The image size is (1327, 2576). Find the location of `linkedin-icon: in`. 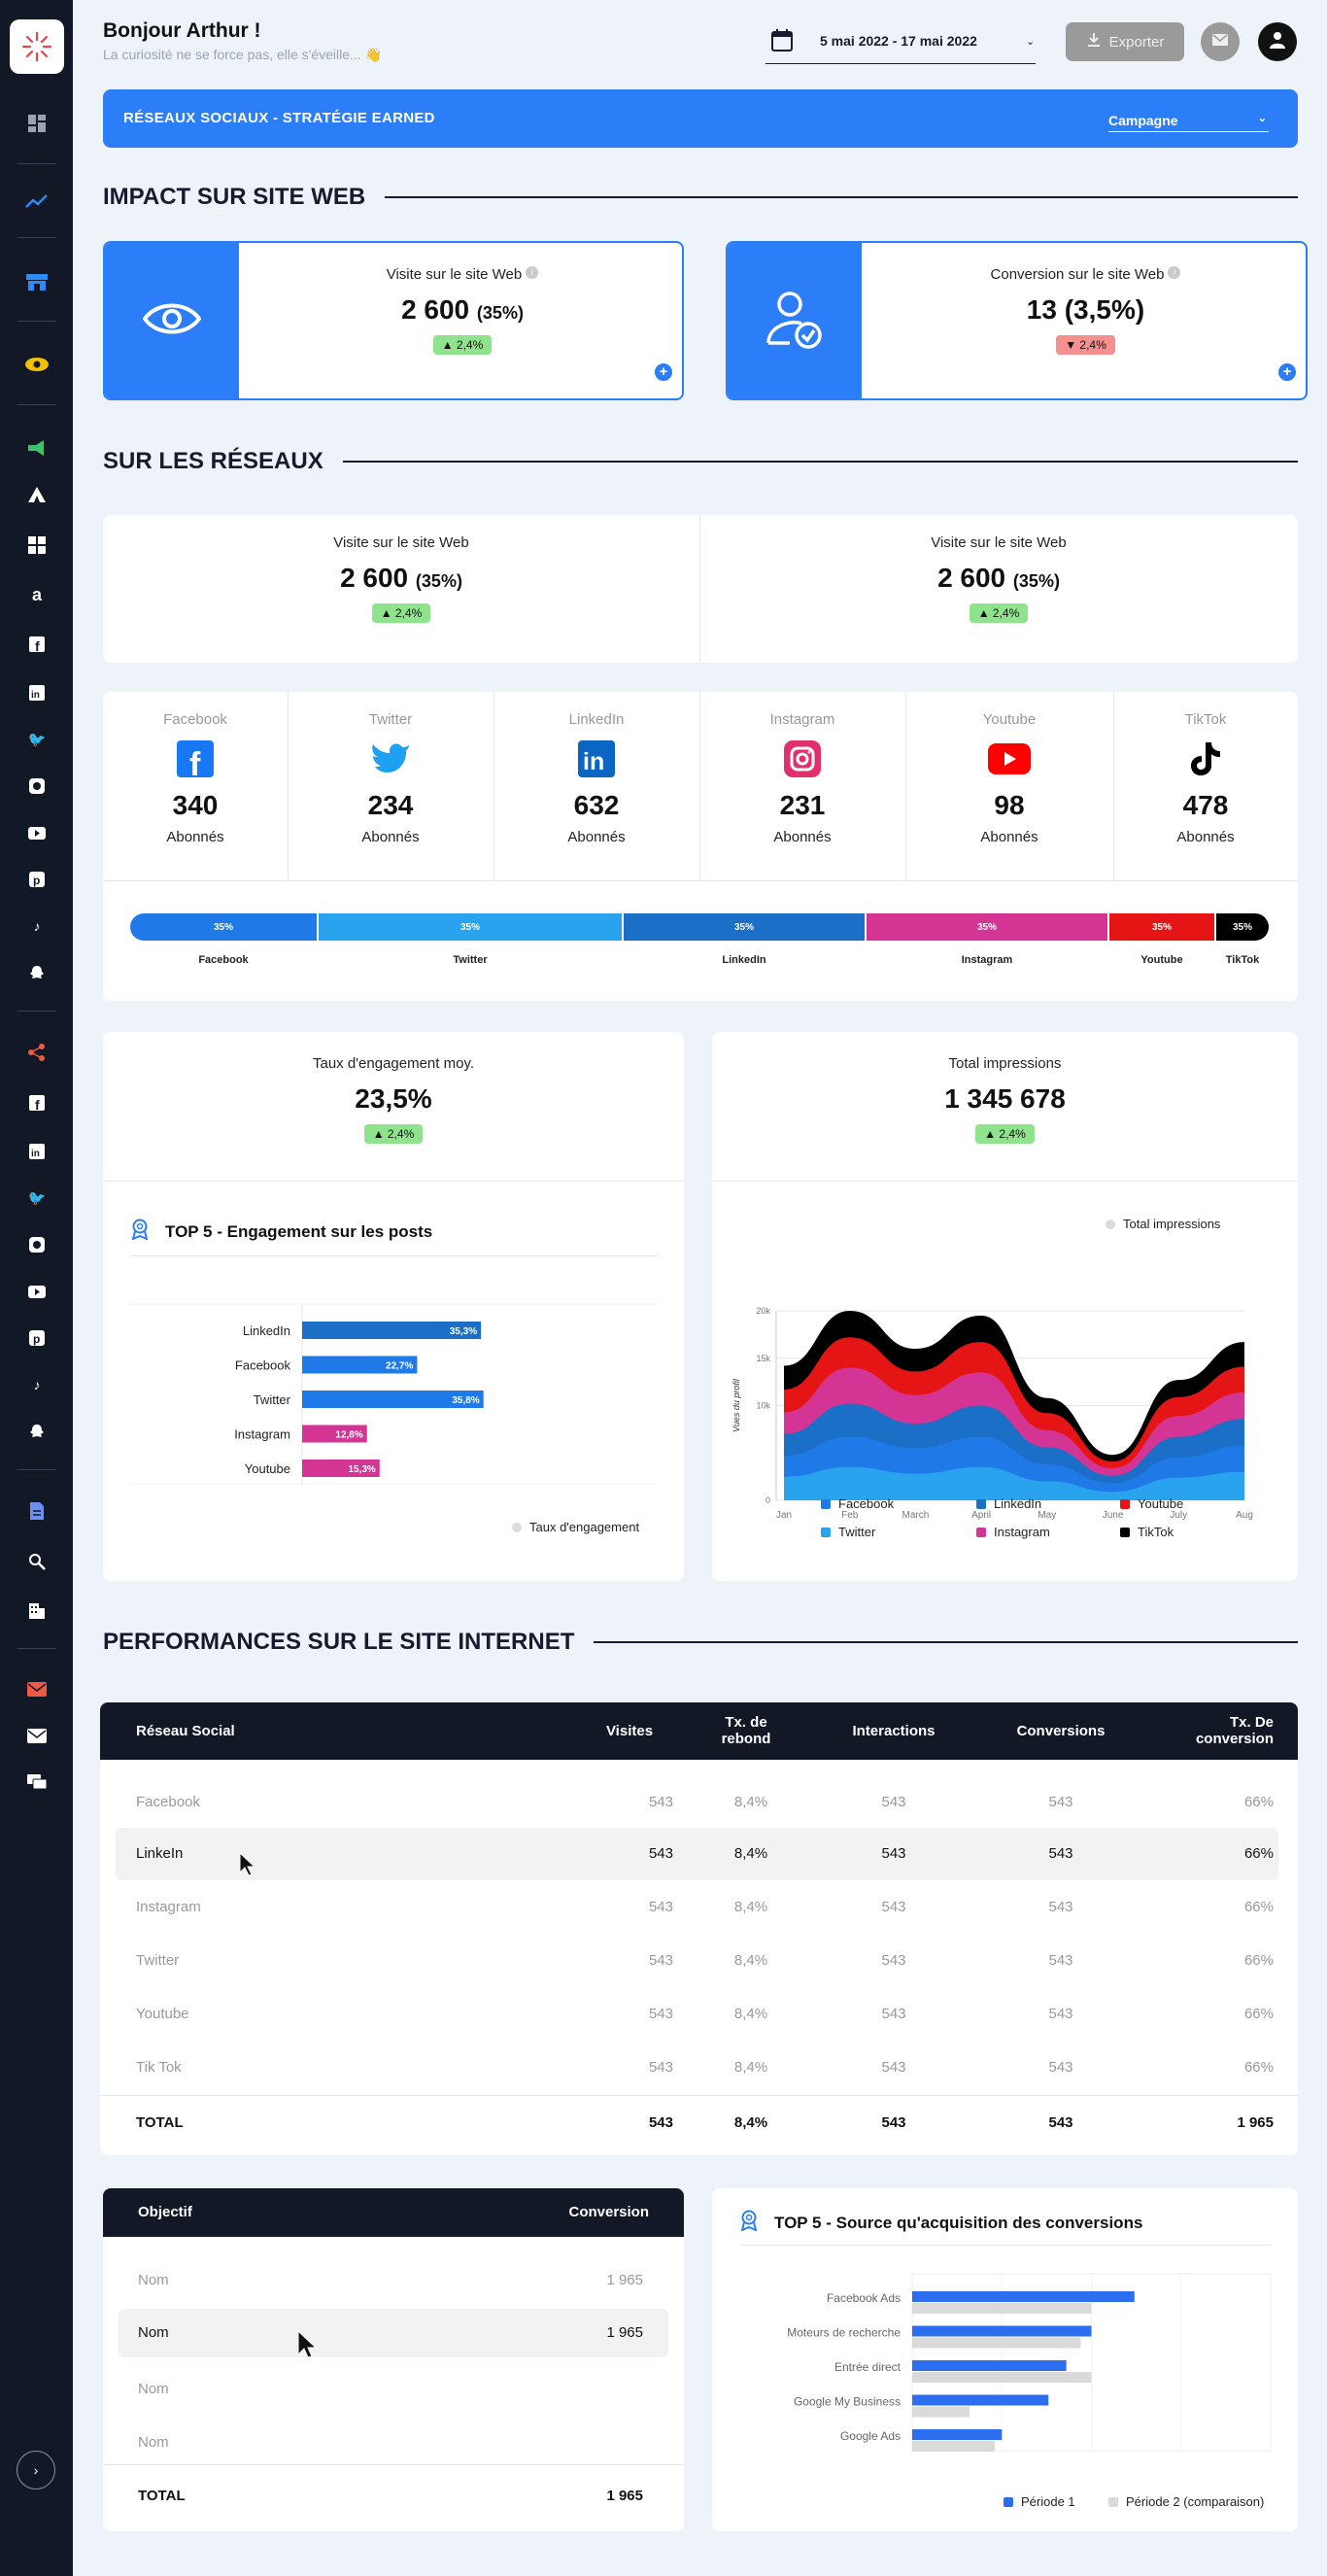

linkedin-icon: in is located at coordinates (37, 693).